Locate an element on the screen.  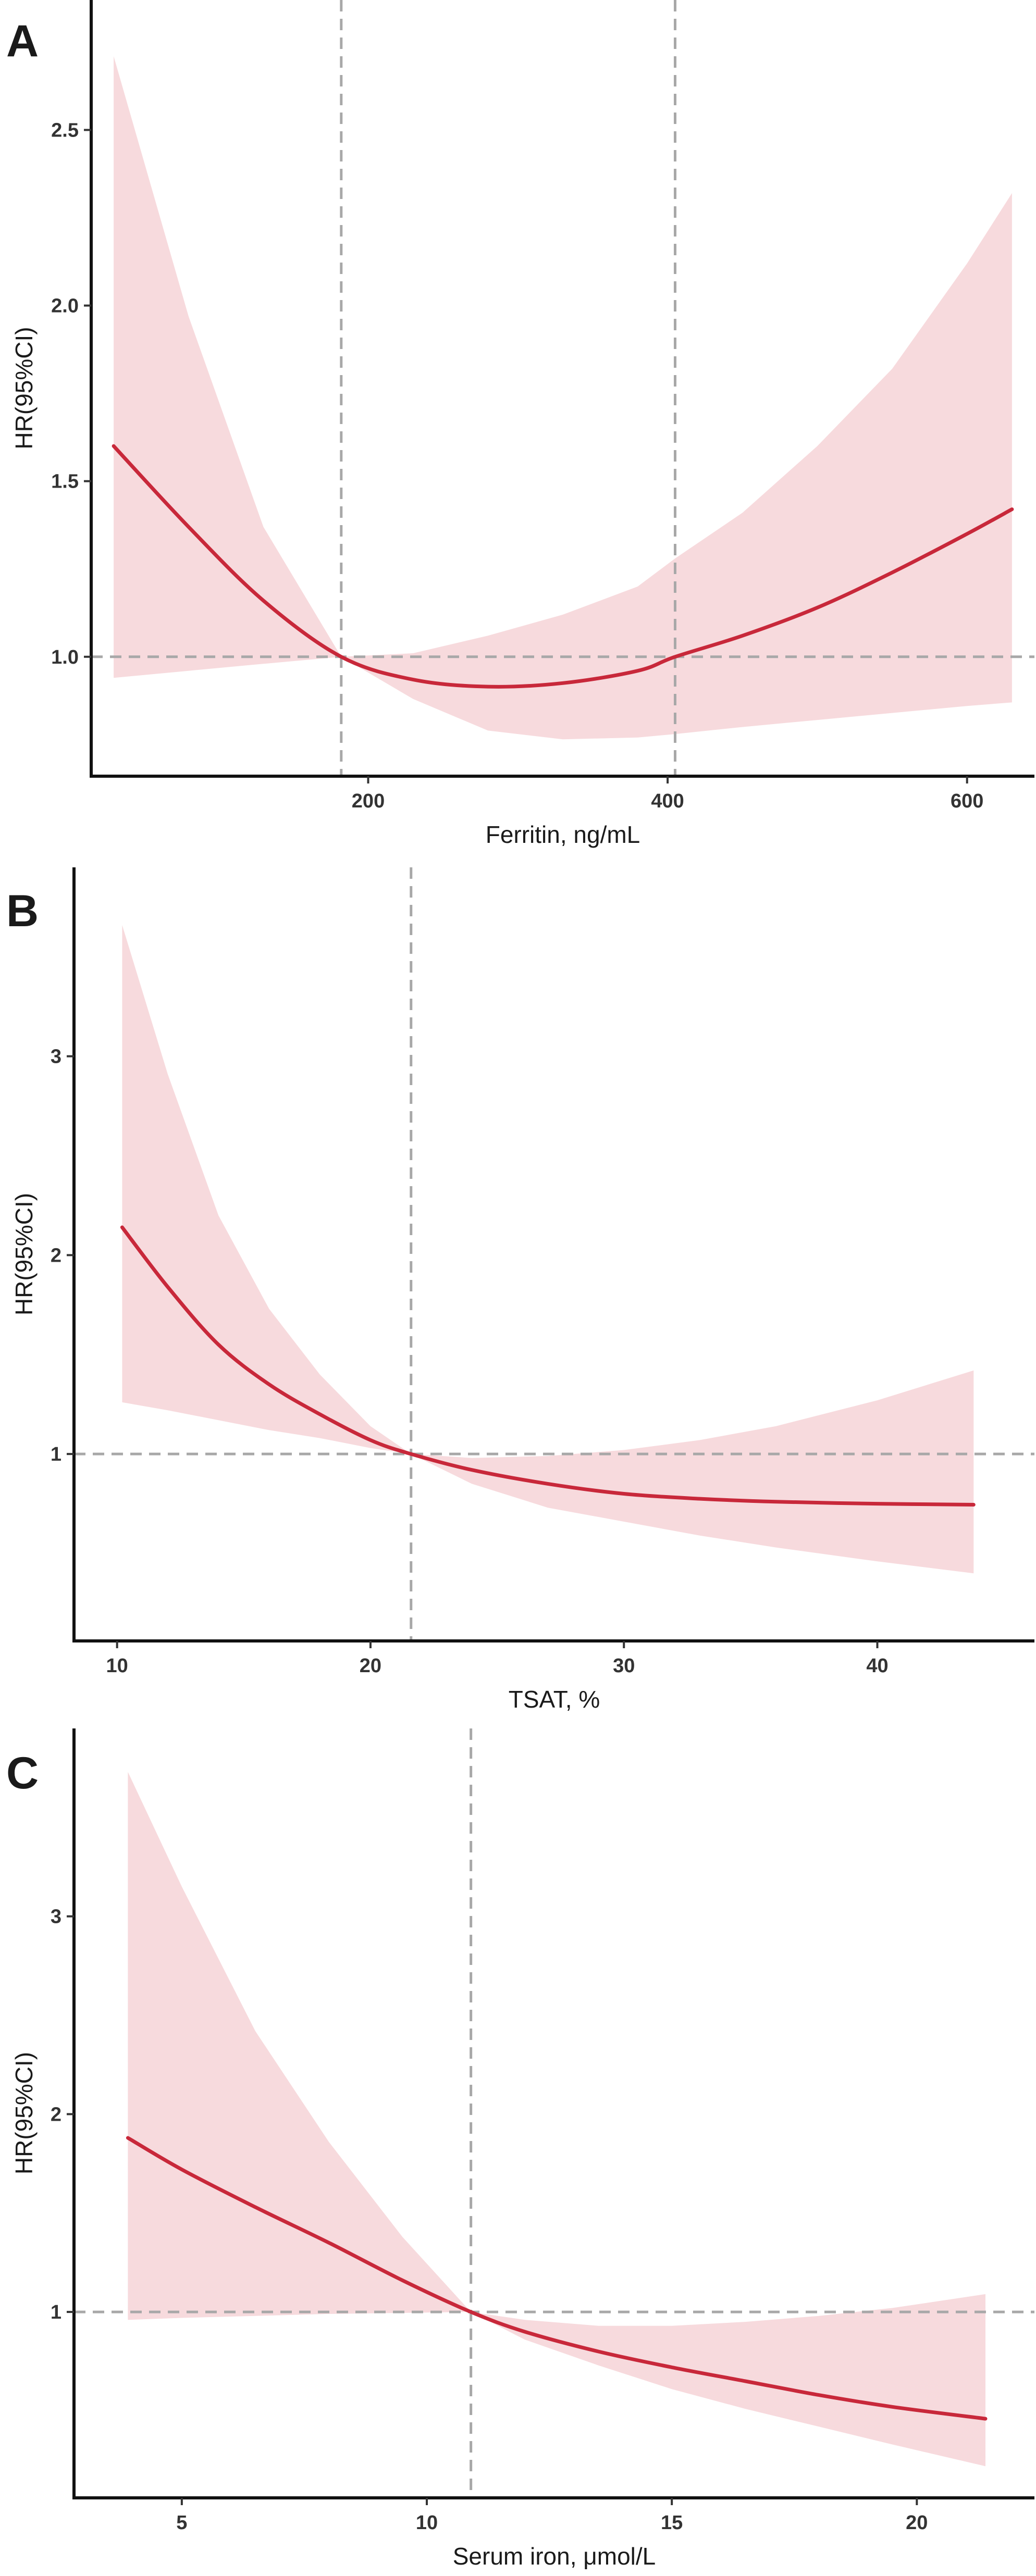
y-tick-label: 1.5 is located at coordinates (65, 482).